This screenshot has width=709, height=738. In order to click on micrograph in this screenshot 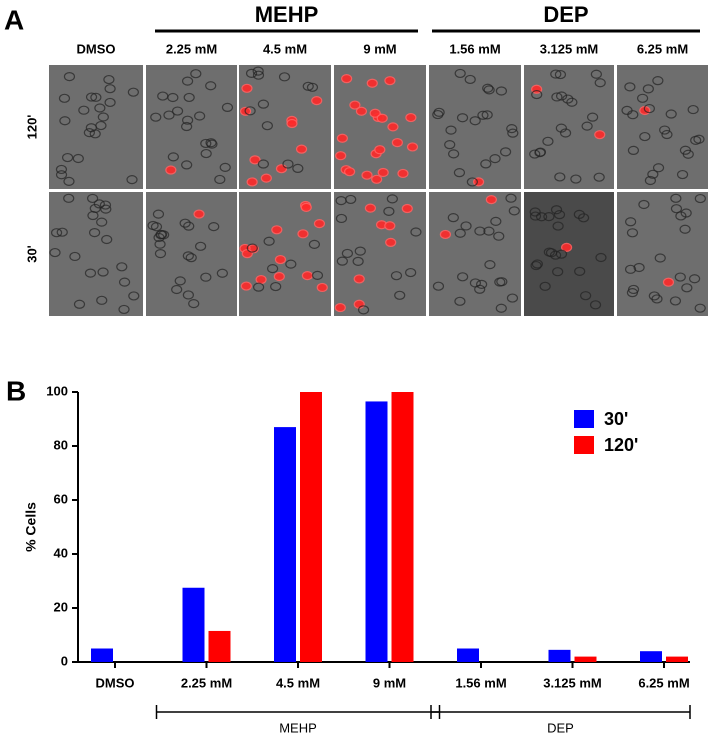, I will do `click(380, 254)`.